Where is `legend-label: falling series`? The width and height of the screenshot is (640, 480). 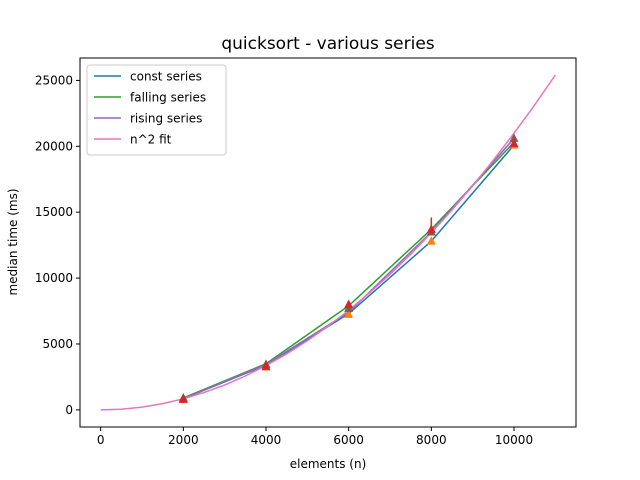
legend-label: falling series is located at coordinates (168, 98).